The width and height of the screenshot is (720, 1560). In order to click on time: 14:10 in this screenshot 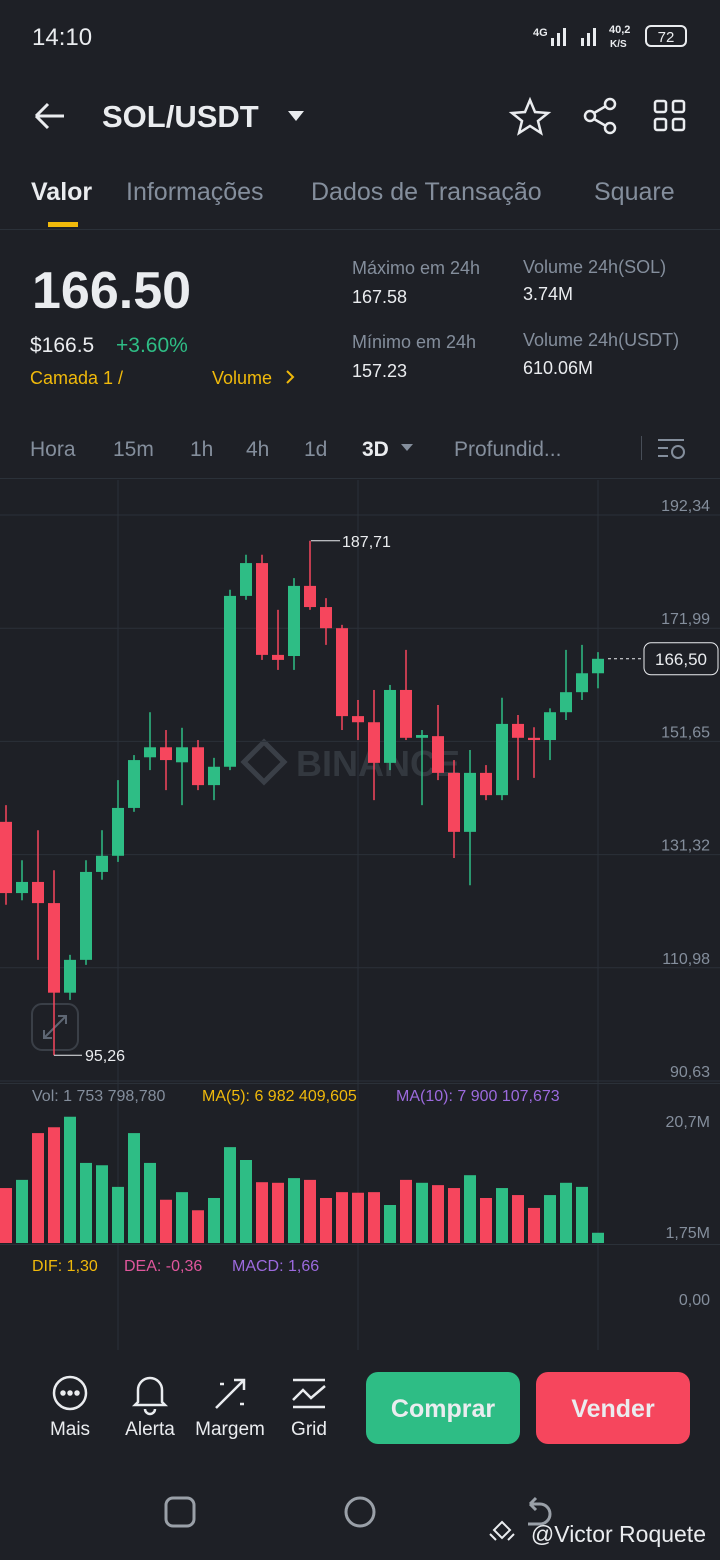, I will do `click(62, 37)`.